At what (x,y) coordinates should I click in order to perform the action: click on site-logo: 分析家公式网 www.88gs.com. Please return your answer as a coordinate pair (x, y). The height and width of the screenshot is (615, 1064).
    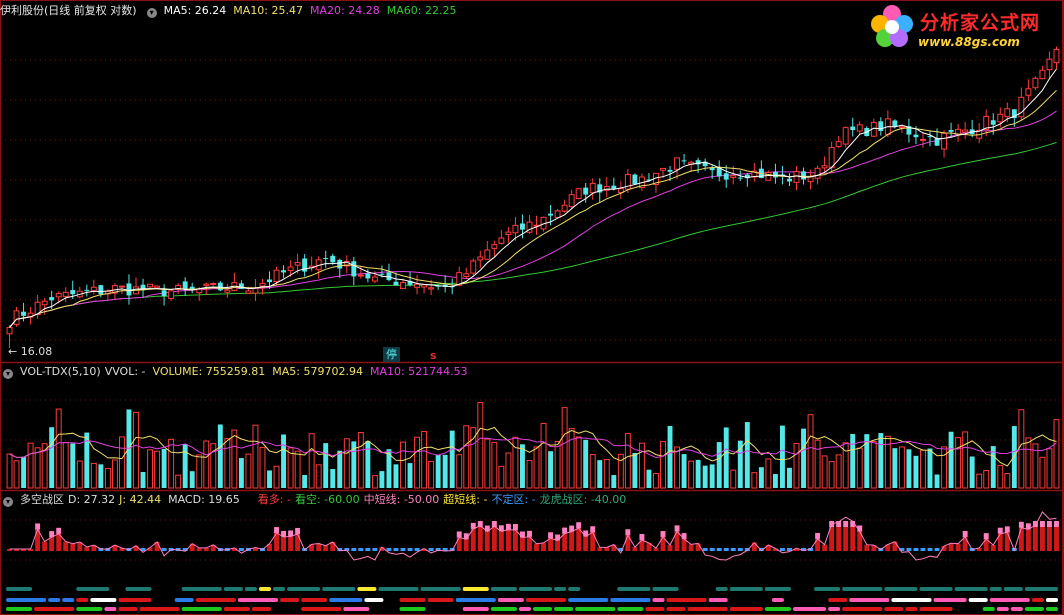
    Looking at the image, I should click on (964, 27).